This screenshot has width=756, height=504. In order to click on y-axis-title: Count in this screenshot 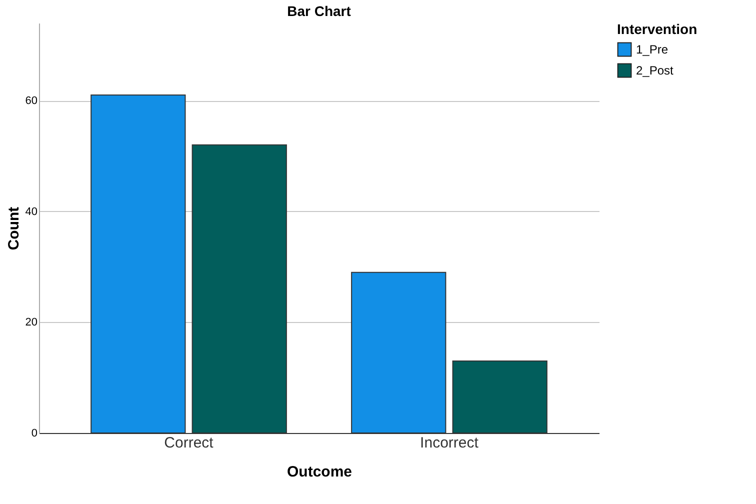, I will do `click(13, 228)`.